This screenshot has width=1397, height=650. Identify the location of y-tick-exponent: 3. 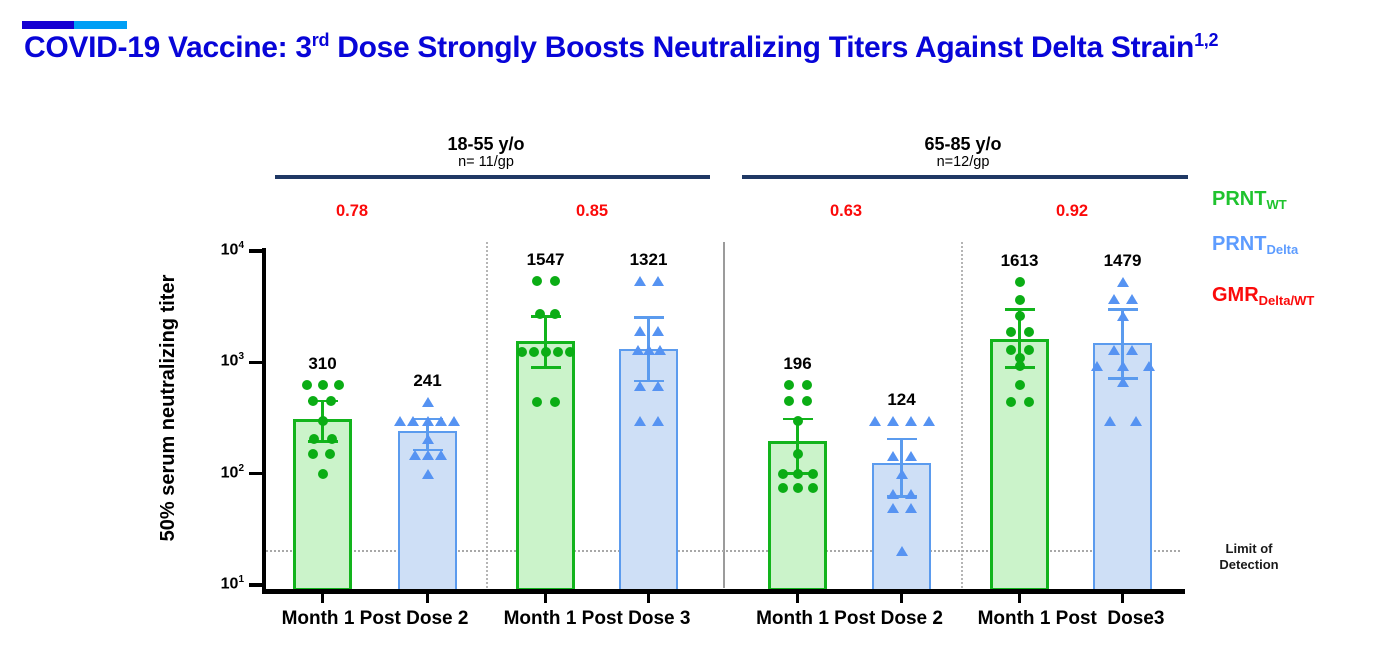
(241, 357).